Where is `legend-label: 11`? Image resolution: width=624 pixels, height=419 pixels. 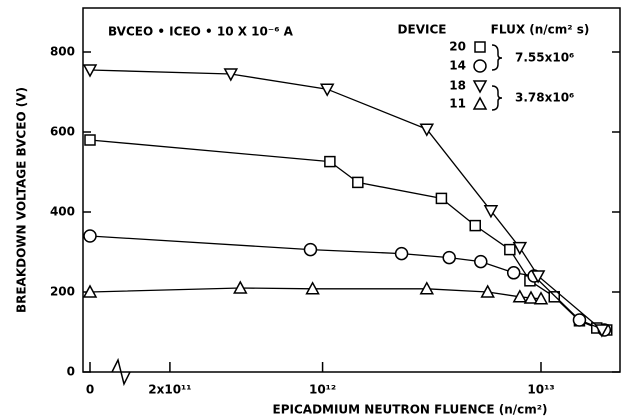 legend-label: 11 is located at coordinates (457, 104).